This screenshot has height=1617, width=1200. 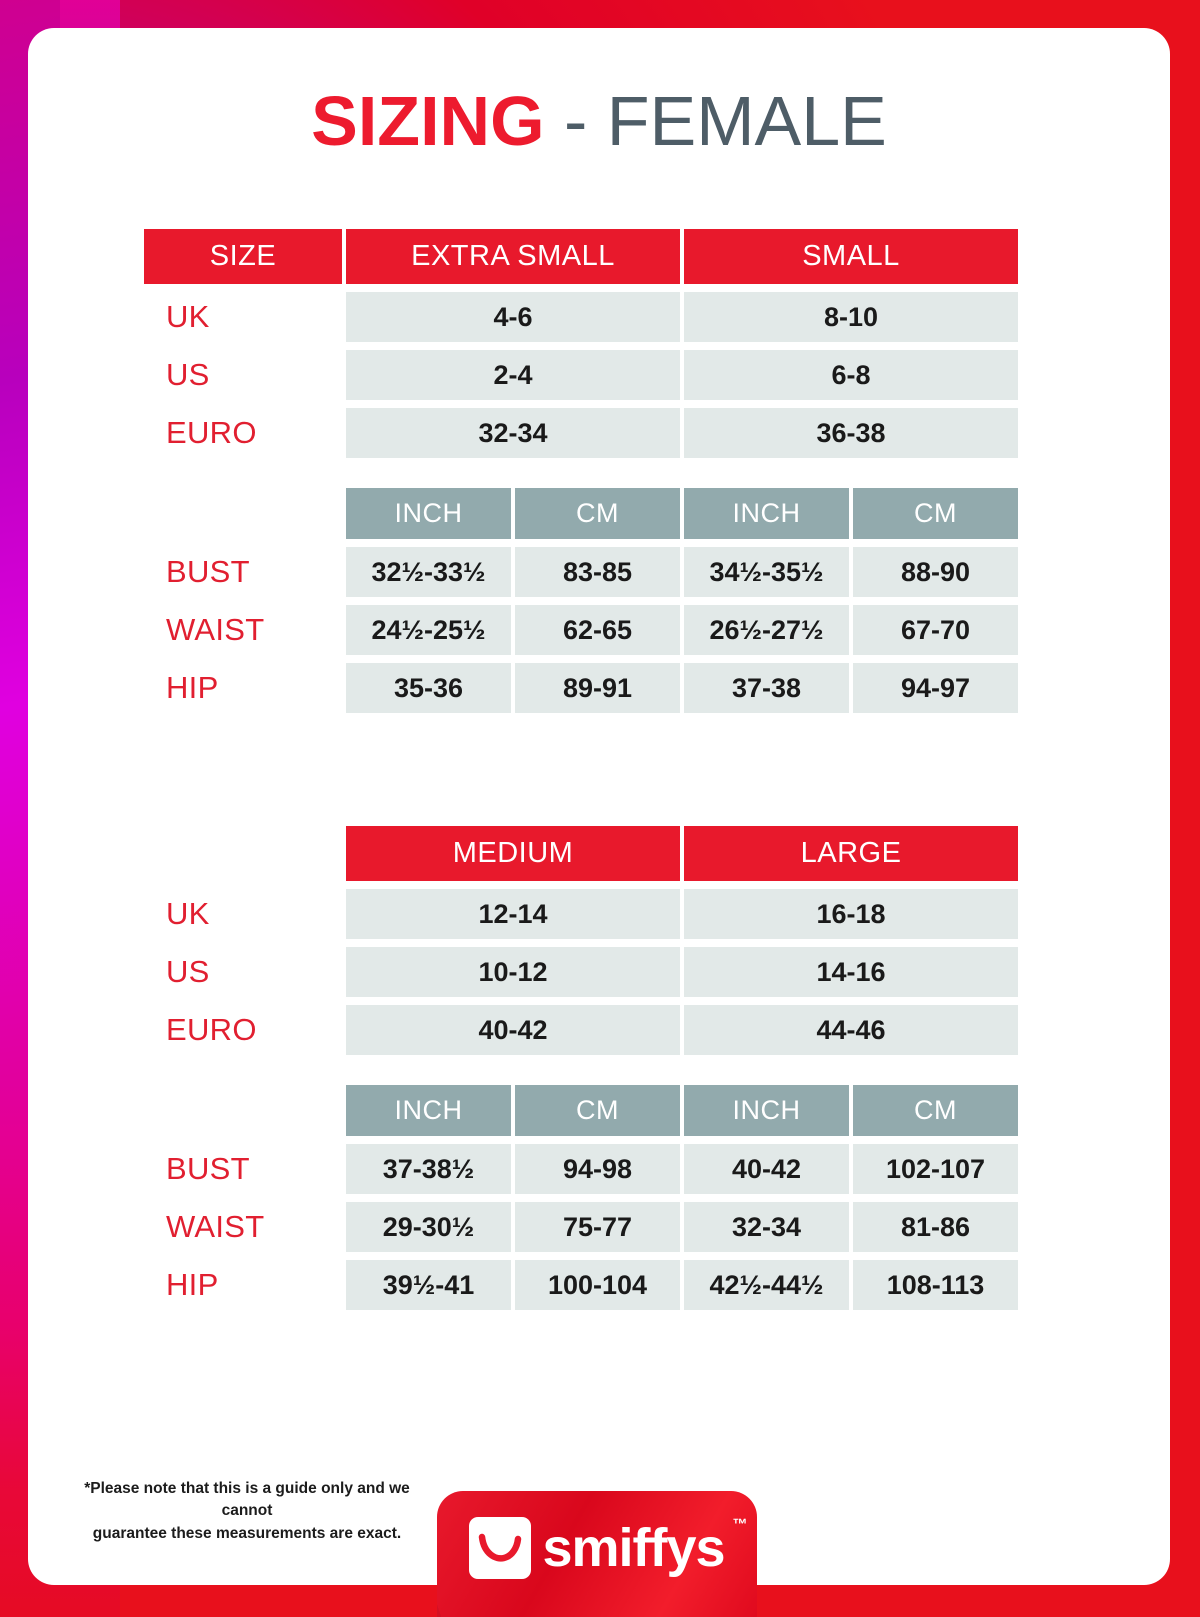 What do you see at coordinates (597, 630) in the screenshot?
I see `cell-waist-xs-cm: 62-65` at bounding box center [597, 630].